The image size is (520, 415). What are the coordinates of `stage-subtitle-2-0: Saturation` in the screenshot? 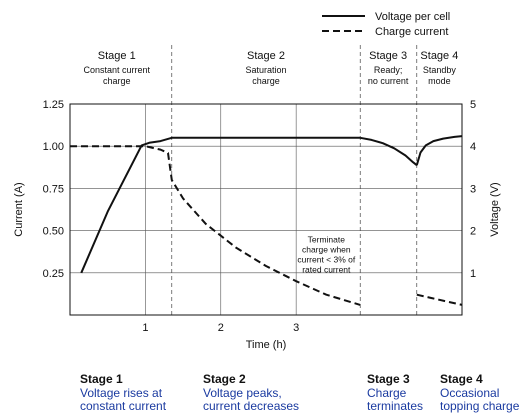 It's located at (265, 70).